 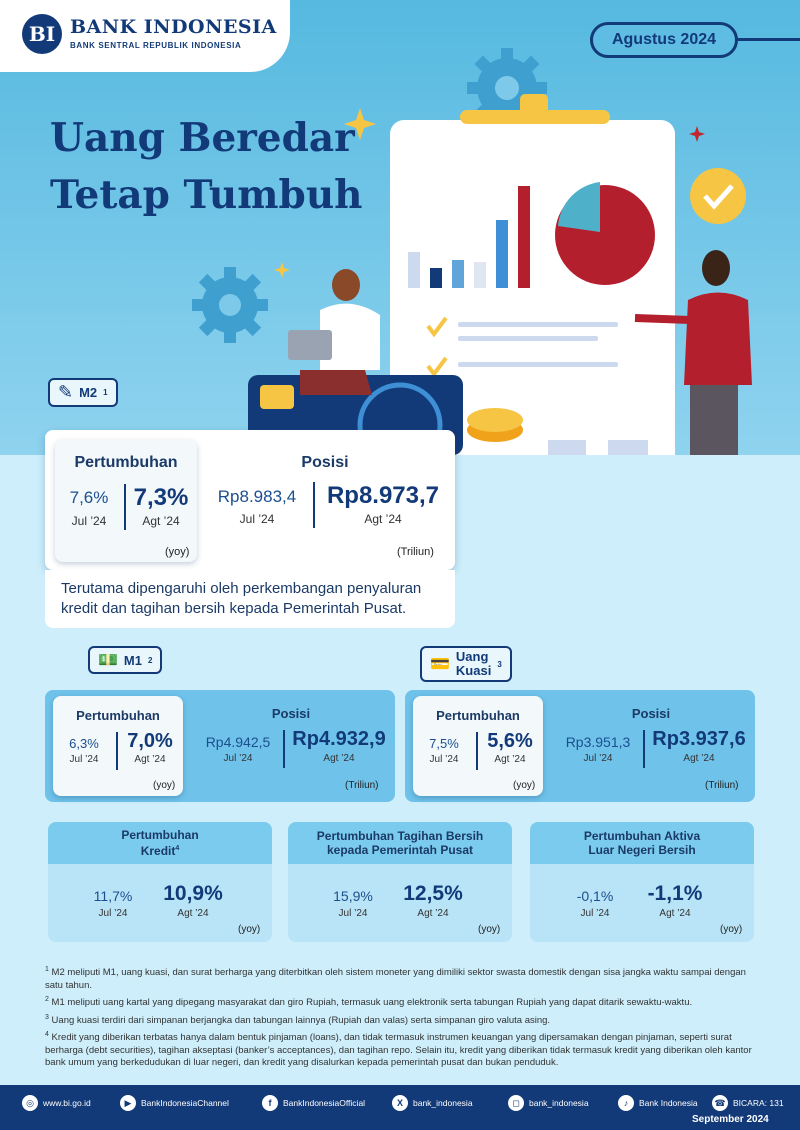 I want to click on m2-growth-unit: (yoy), so click(x=177, y=552).